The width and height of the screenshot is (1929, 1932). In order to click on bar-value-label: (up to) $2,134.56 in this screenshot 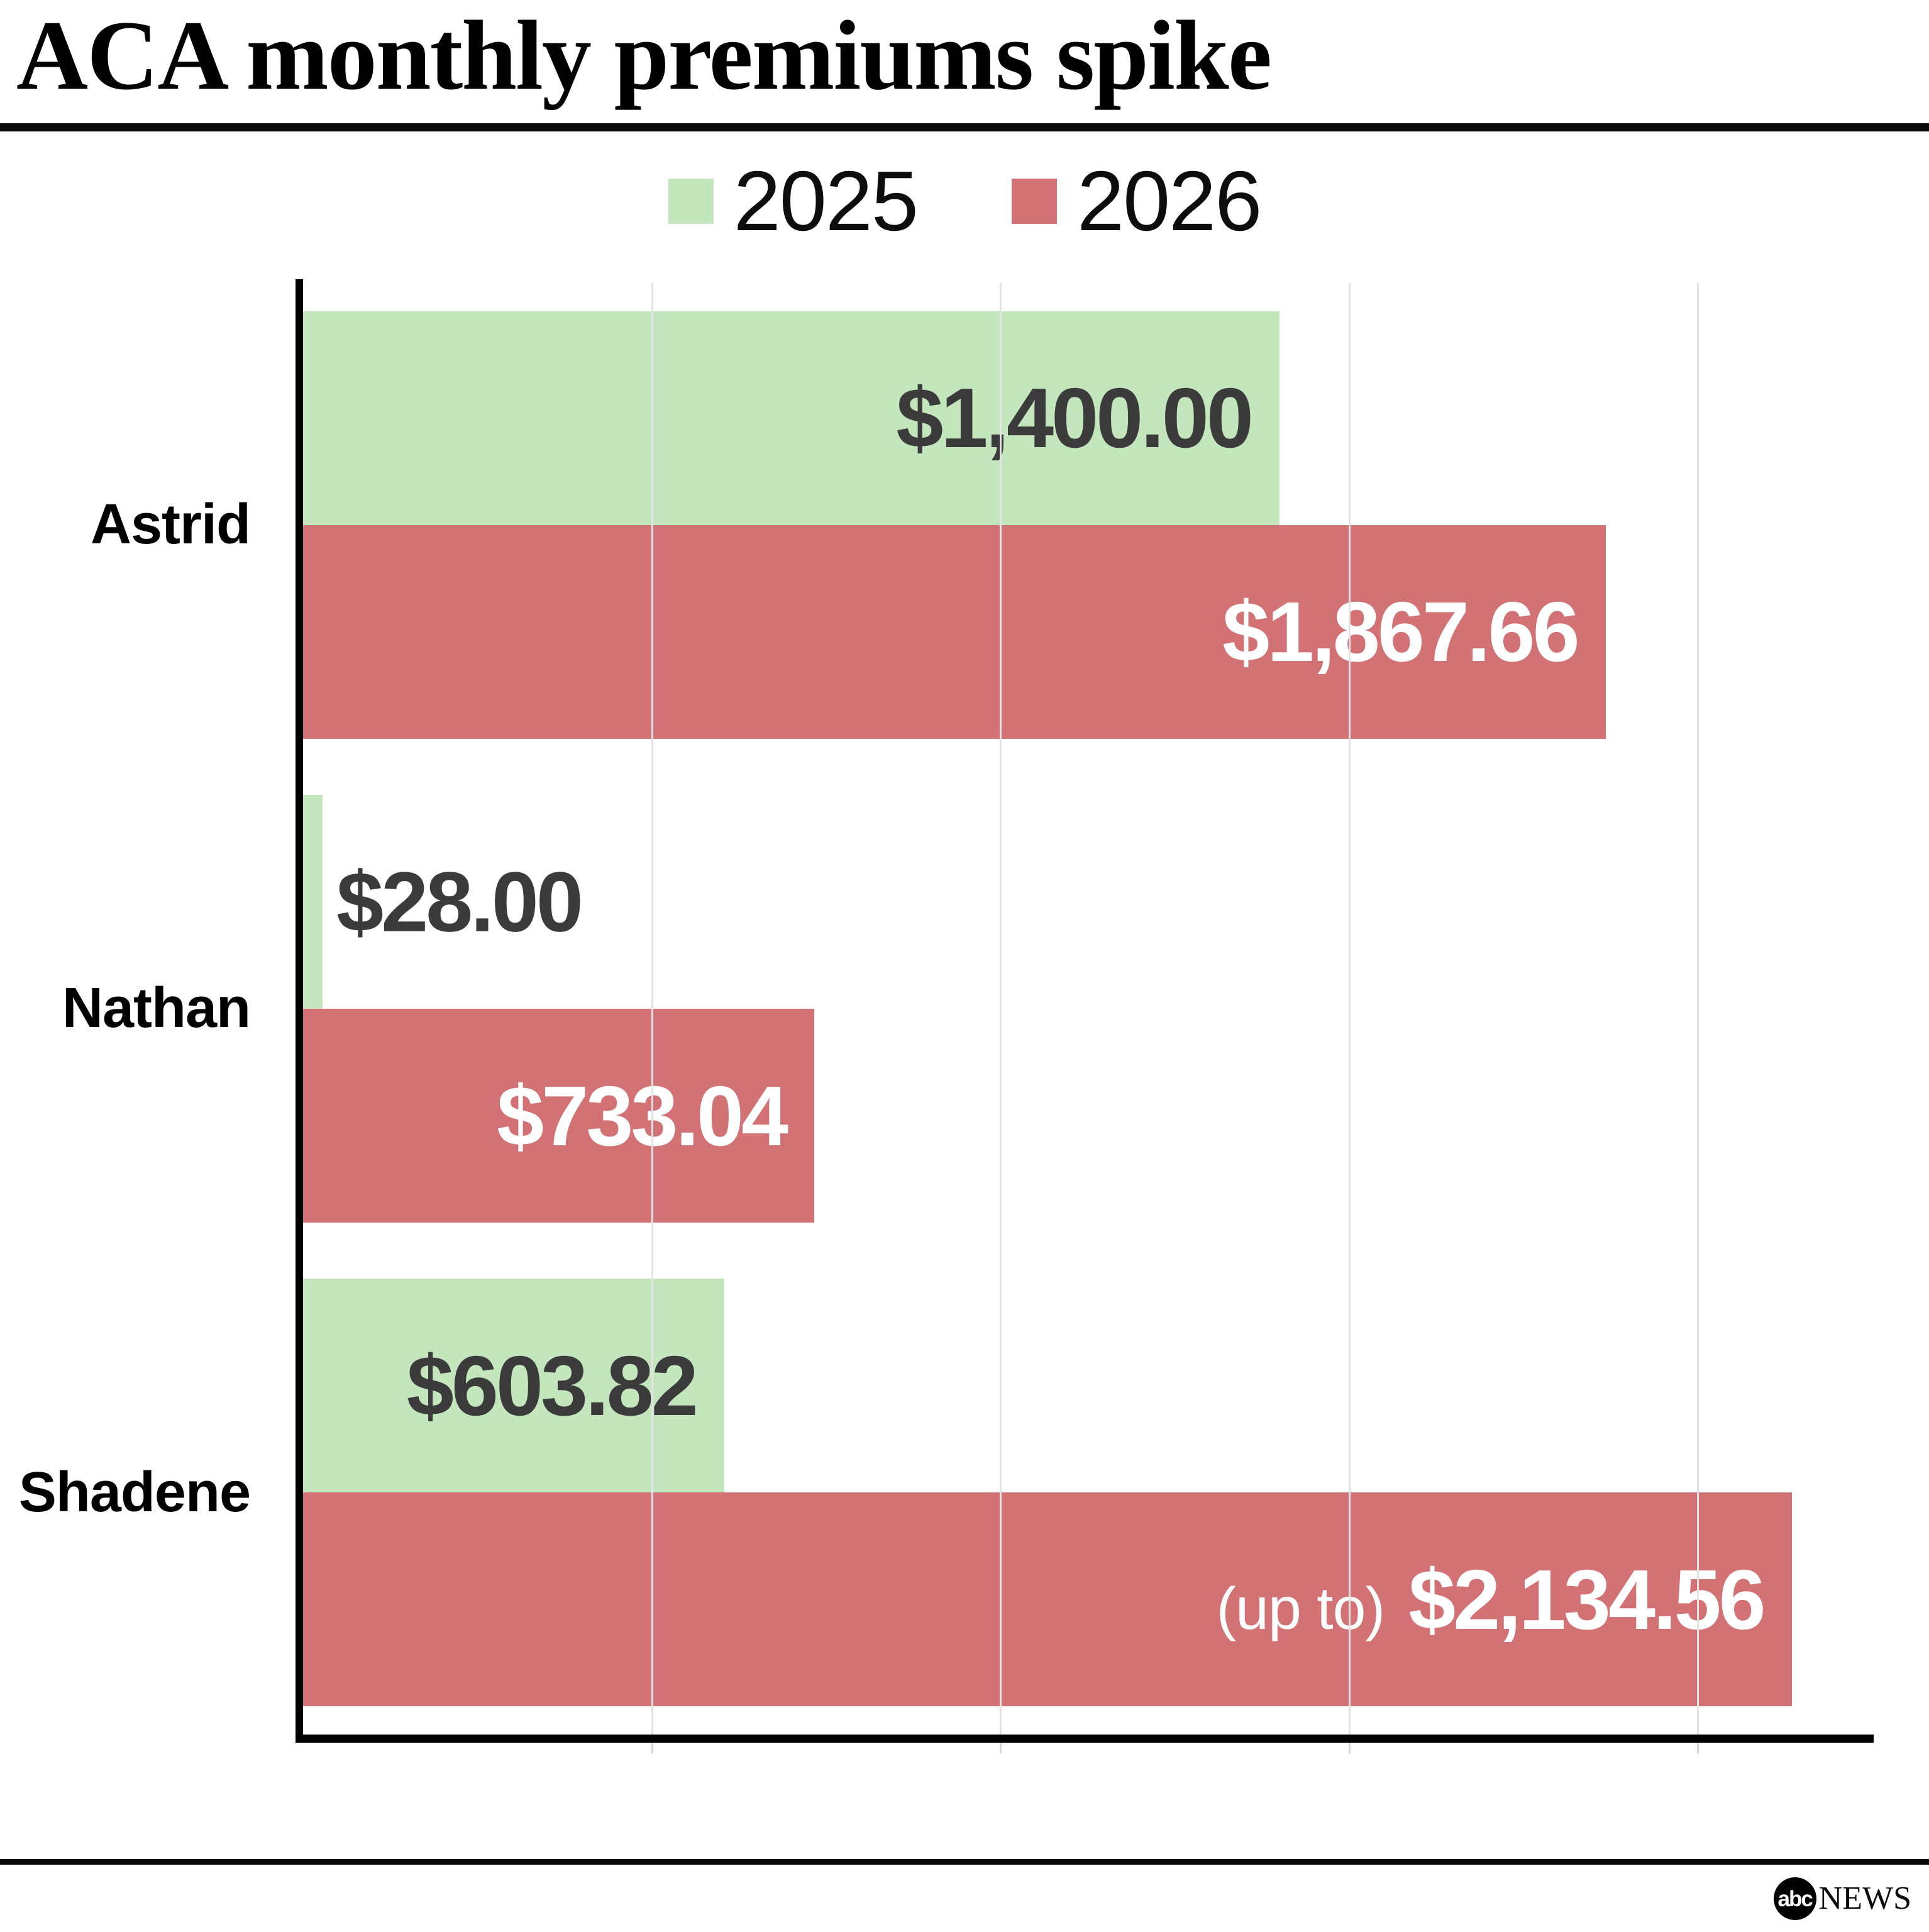, I will do `click(1504, 1599)`.